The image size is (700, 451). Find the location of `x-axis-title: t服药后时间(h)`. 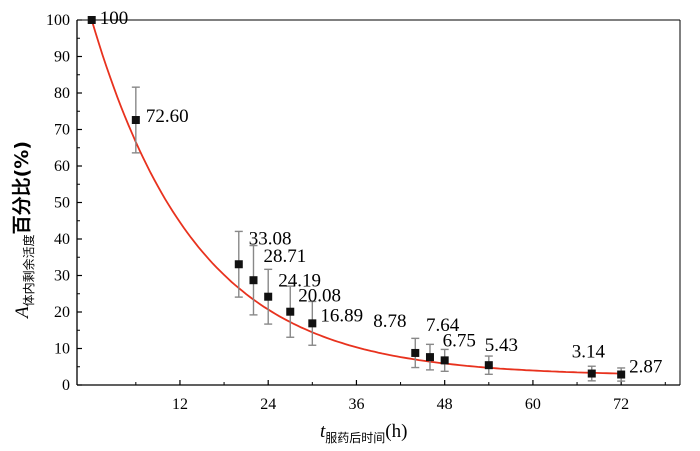

x-axis-title: t服药后时间(h) is located at coordinates (363, 433).